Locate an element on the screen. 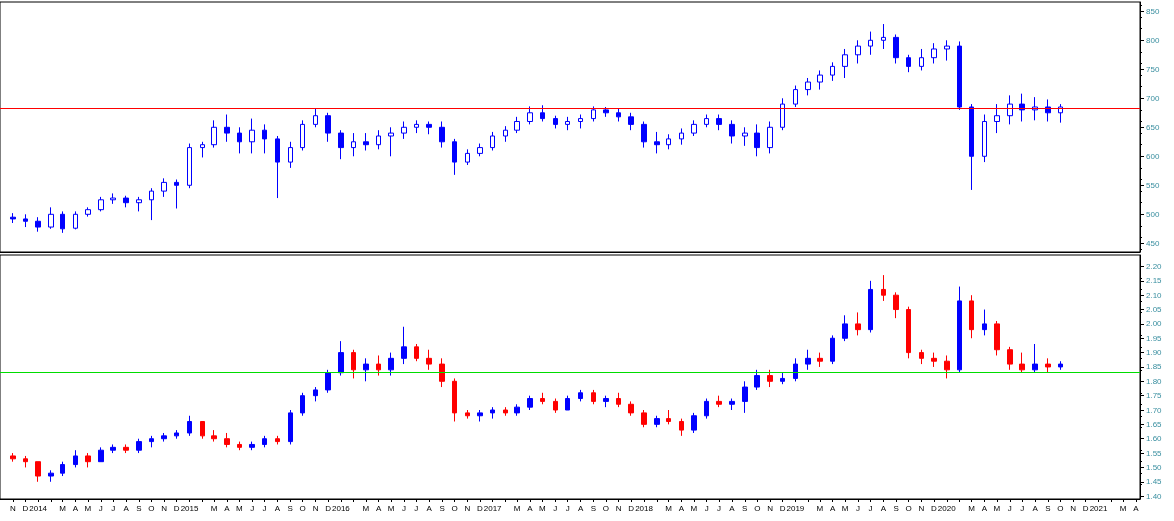  y-tick-label: 2.10 is located at coordinates (1154, 295).